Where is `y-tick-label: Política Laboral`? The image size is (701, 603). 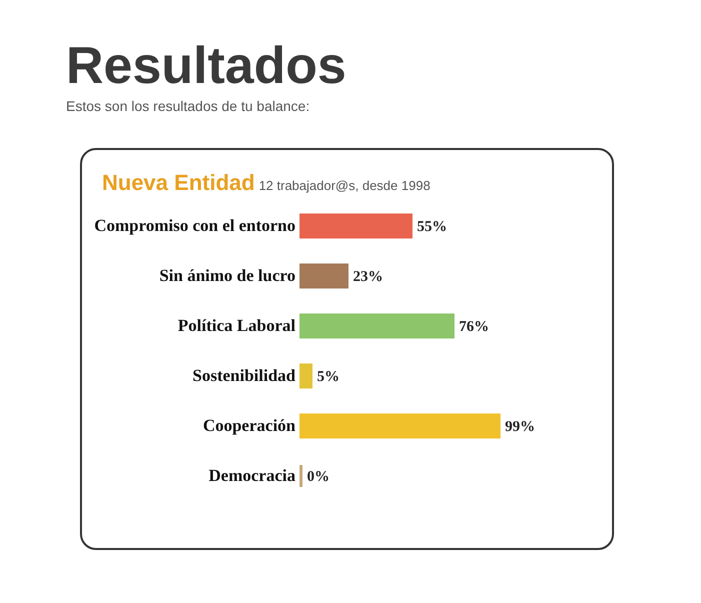 y-tick-label: Política Laboral is located at coordinates (237, 325).